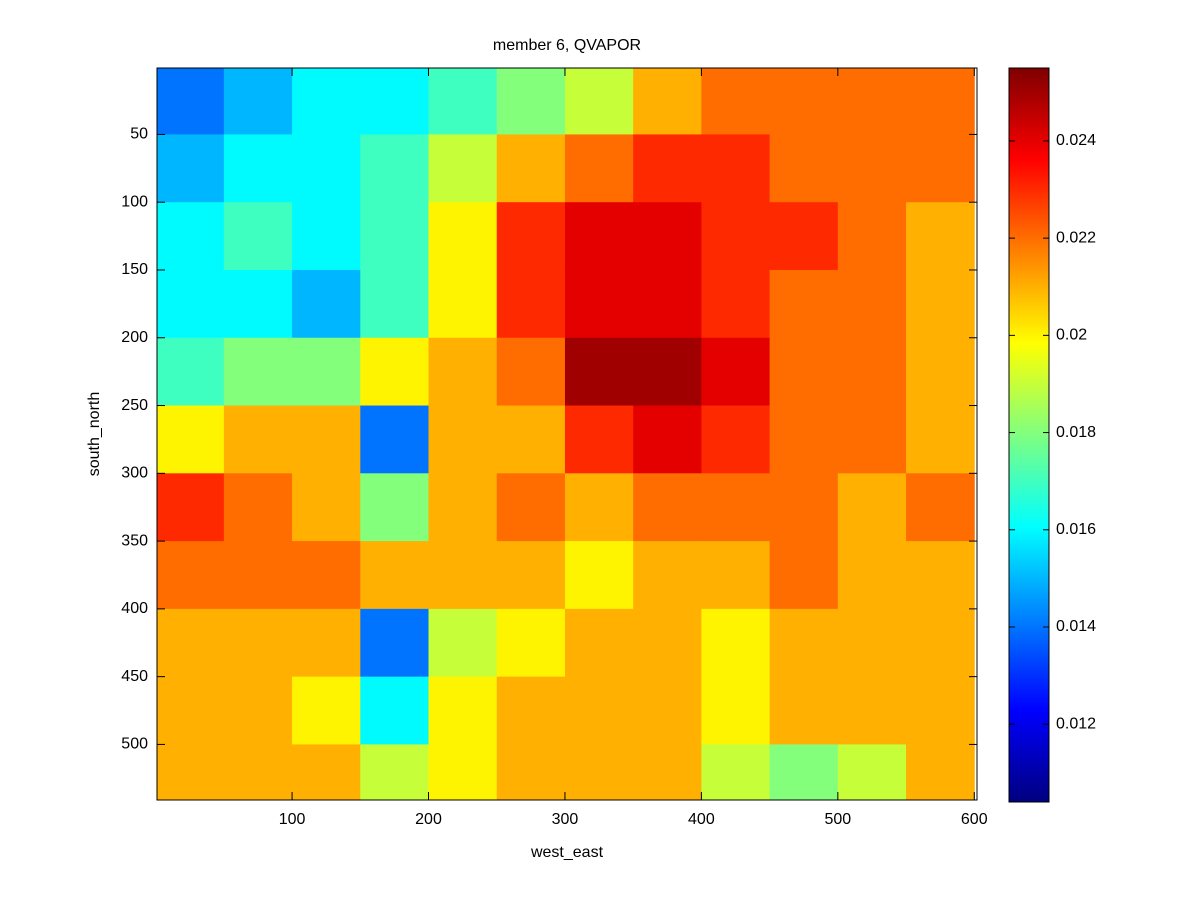 The height and width of the screenshot is (900, 1200). Describe the element at coordinates (567, 852) in the screenshot. I see `x-axis-label: west_east` at that location.